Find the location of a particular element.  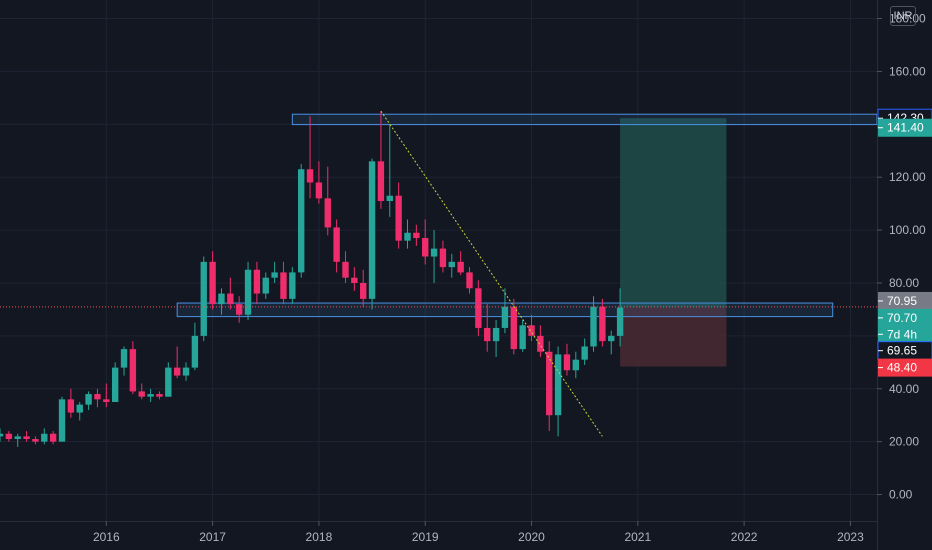

risk-area is located at coordinates (673, 337).